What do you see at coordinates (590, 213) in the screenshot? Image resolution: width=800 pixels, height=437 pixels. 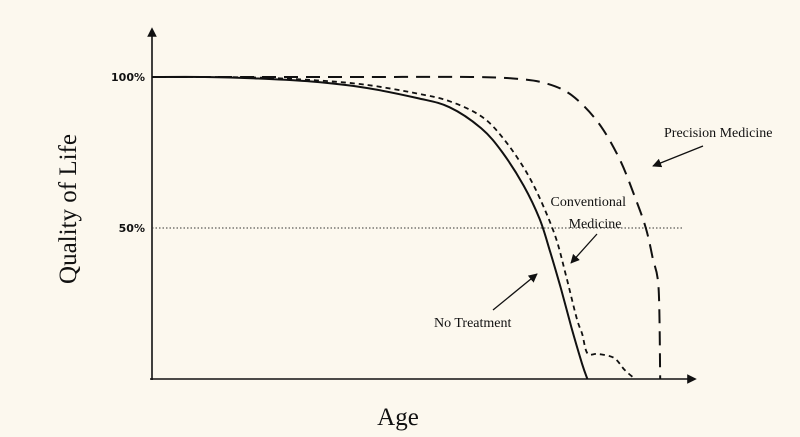 I see `annotation-conventional-medicine: Conventional Medicine` at bounding box center [590, 213].